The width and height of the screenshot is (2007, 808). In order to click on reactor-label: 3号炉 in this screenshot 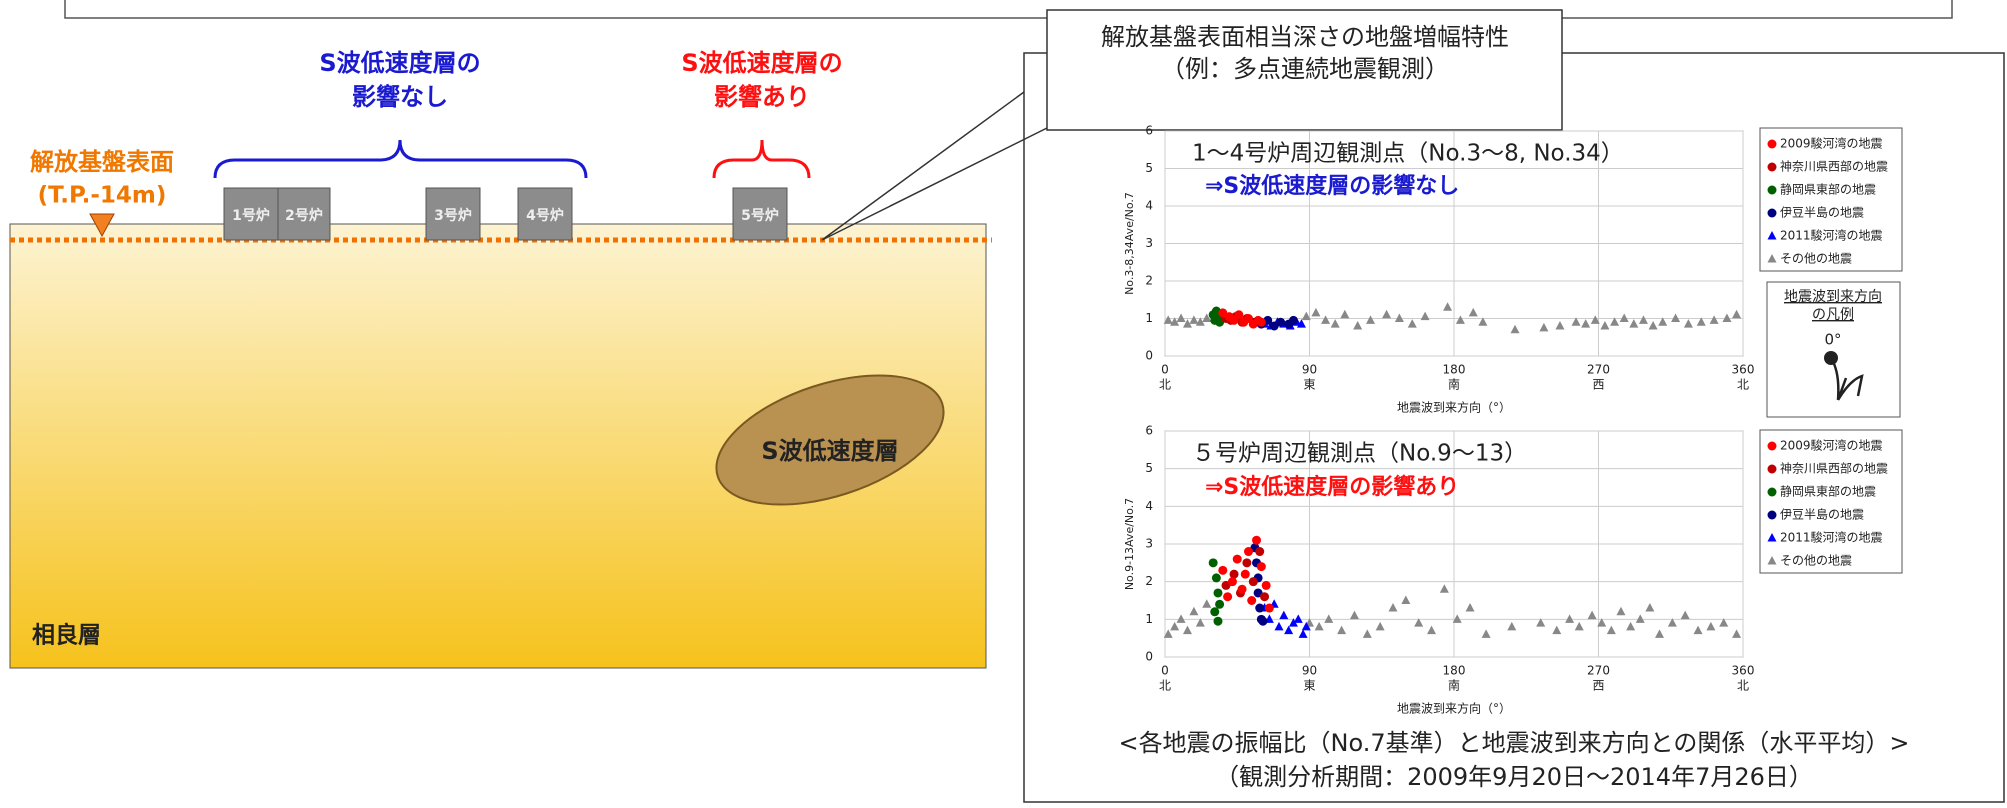, I will do `click(453, 215)`.